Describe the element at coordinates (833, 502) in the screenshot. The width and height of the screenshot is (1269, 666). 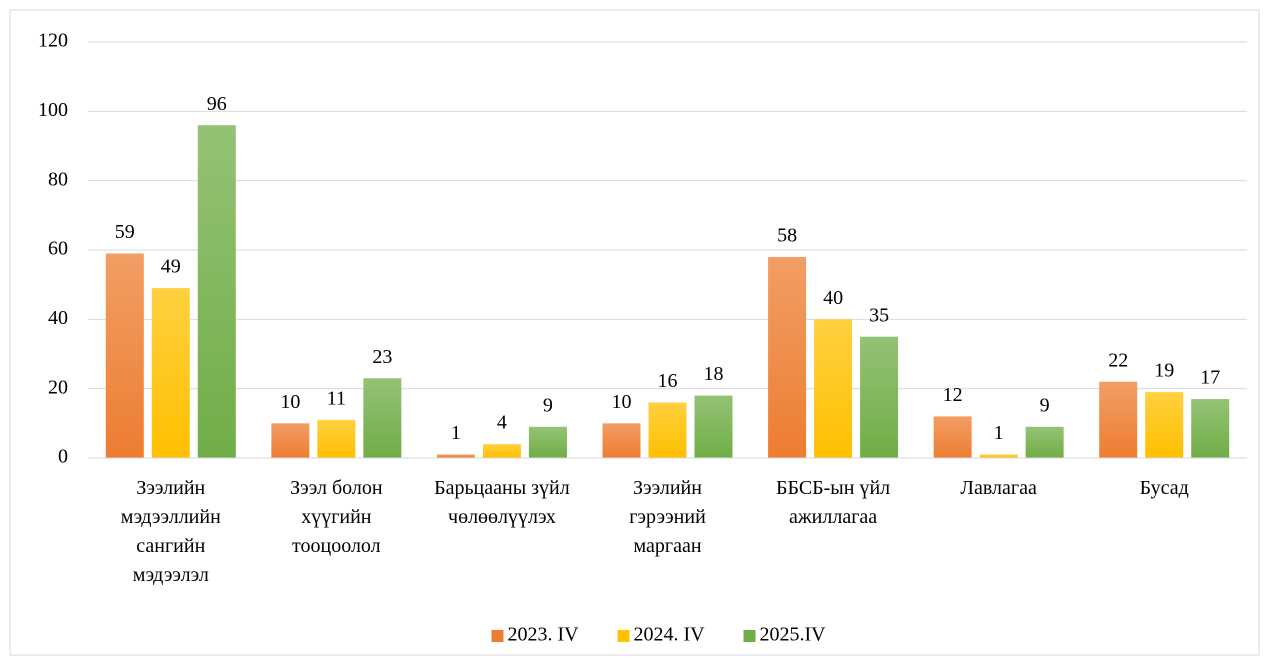
I see `x-tick-label: ББСБ-ын үйл ажиллагаа` at that location.